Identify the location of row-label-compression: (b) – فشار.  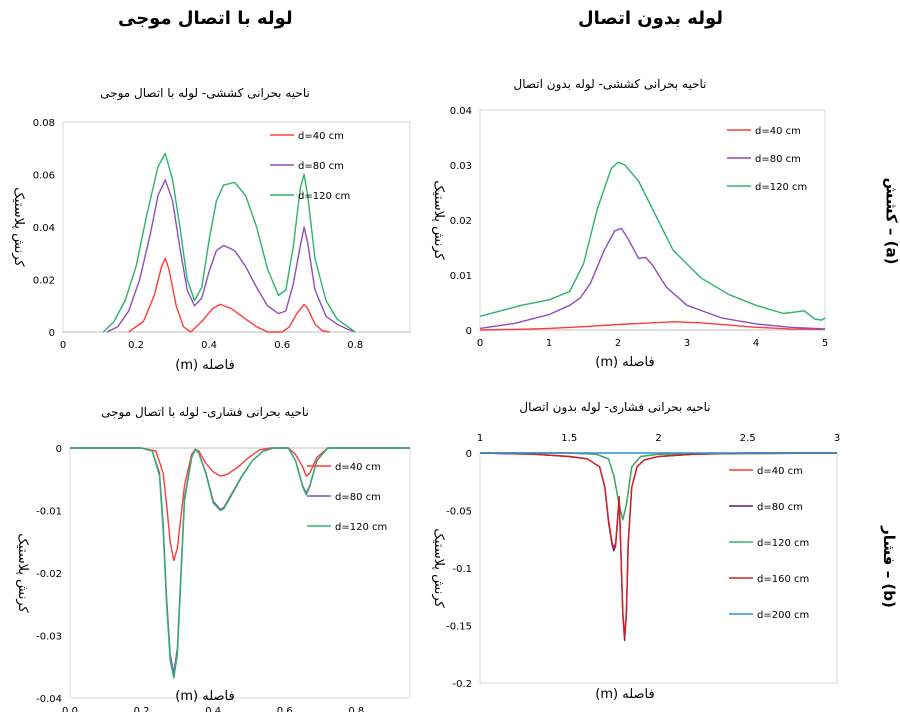
(888, 567).